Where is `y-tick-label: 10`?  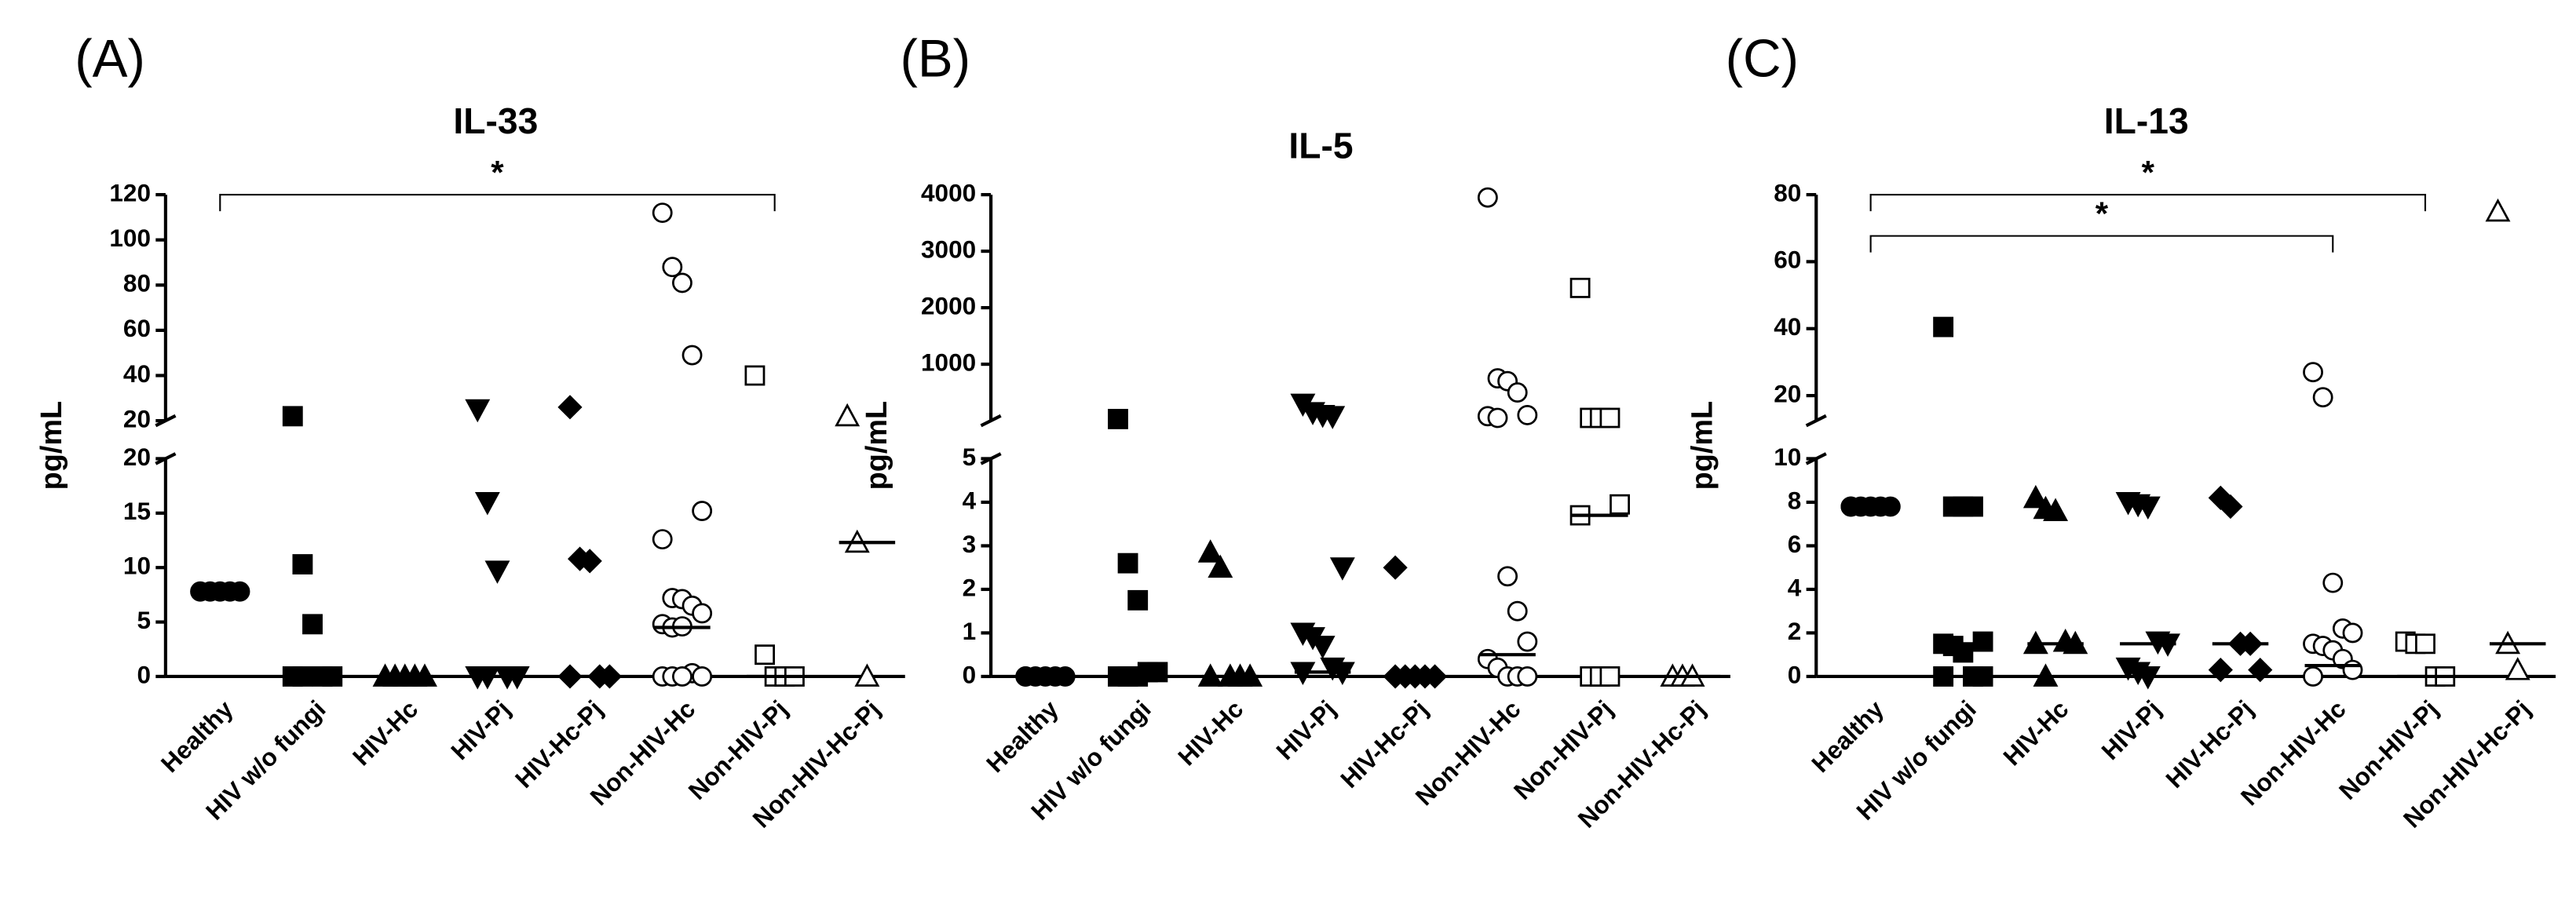 y-tick-label: 10 is located at coordinates (1787, 457).